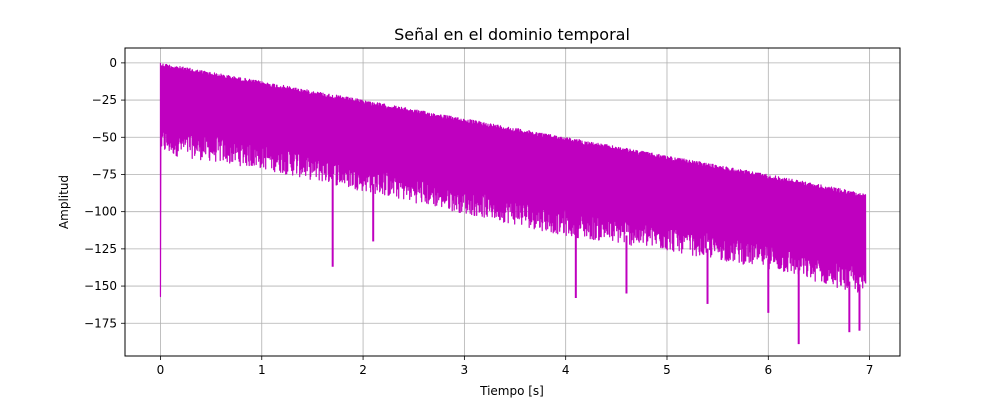 The height and width of the screenshot is (400, 1000). What do you see at coordinates (870, 370) in the screenshot?
I see `x-tick-label: 7` at bounding box center [870, 370].